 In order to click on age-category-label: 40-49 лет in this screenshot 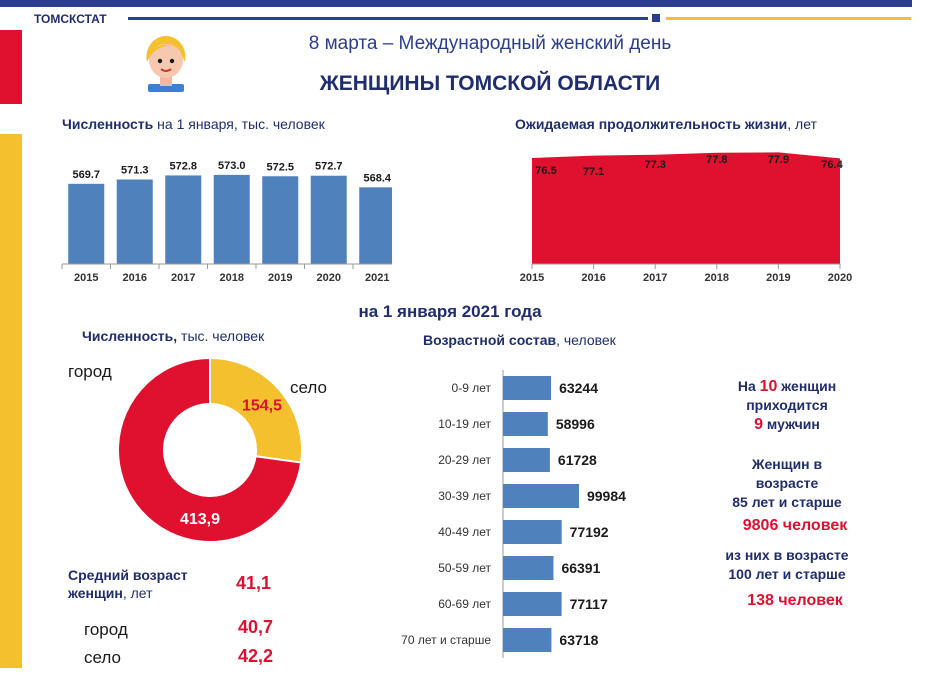, I will do `click(464, 532)`.